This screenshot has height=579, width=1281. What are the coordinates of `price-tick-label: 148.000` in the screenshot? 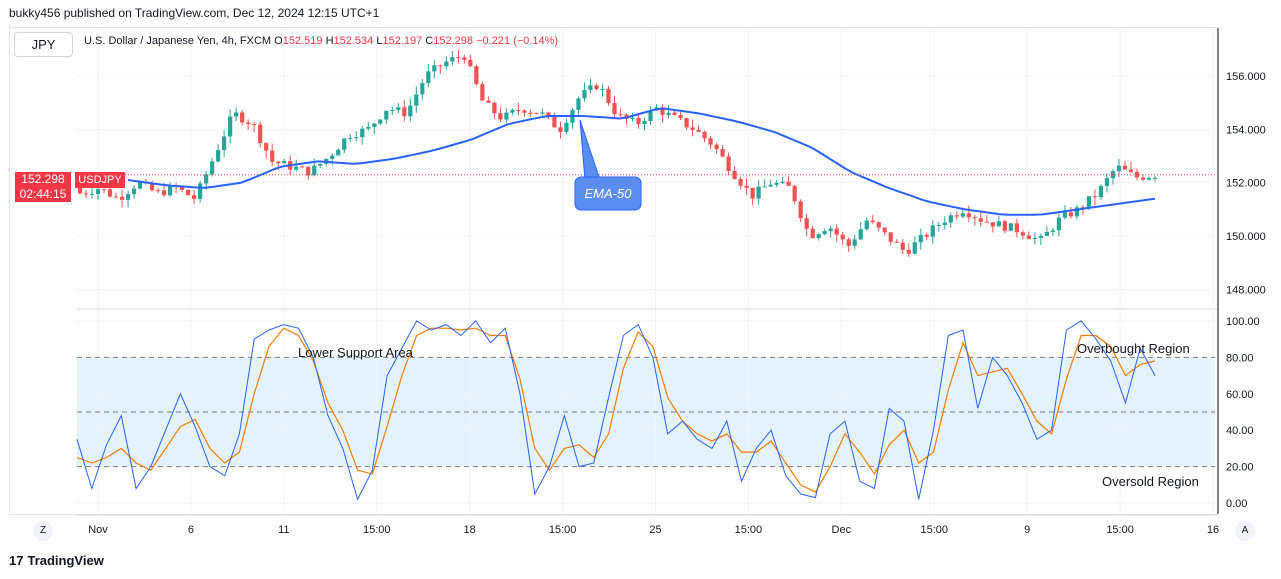 It's located at (1246, 290).